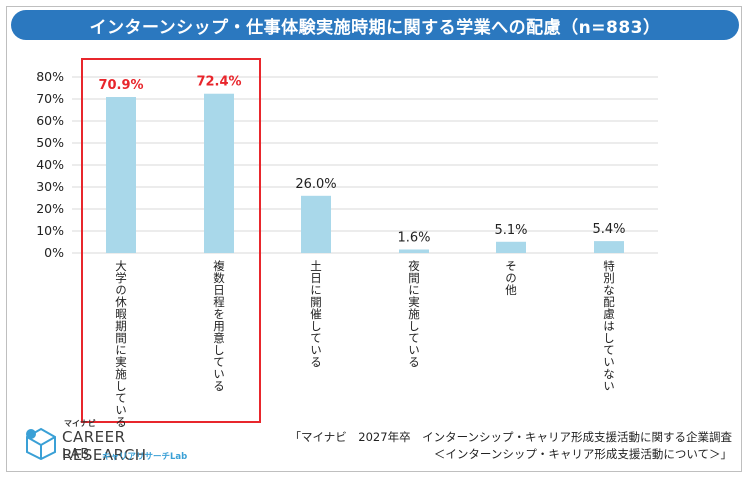 Image resolution: width=750 pixels, height=480 pixels. What do you see at coordinates (414, 314) in the screenshot?
I see `category-label: 夜間に実施している` at bounding box center [414, 314].